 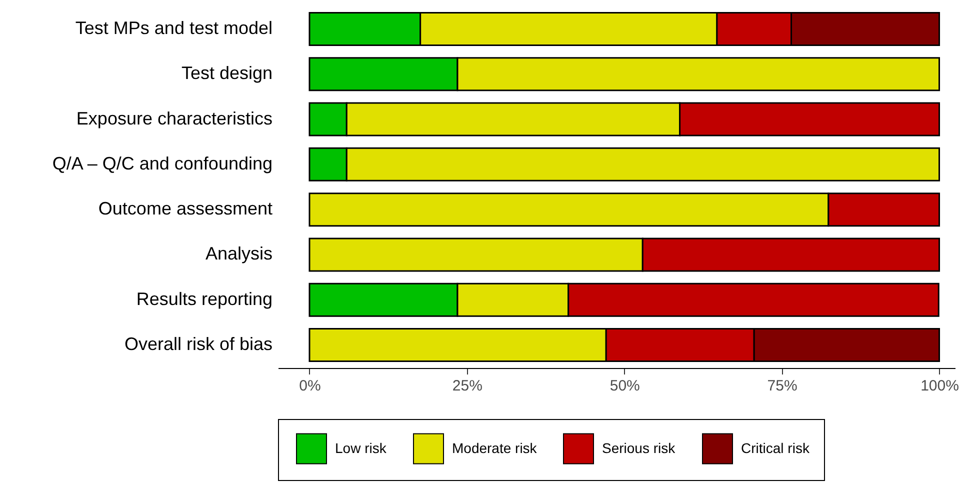 What do you see at coordinates (173, 28) in the screenshot?
I see `y-tick-label: Test MPs and test model` at bounding box center [173, 28].